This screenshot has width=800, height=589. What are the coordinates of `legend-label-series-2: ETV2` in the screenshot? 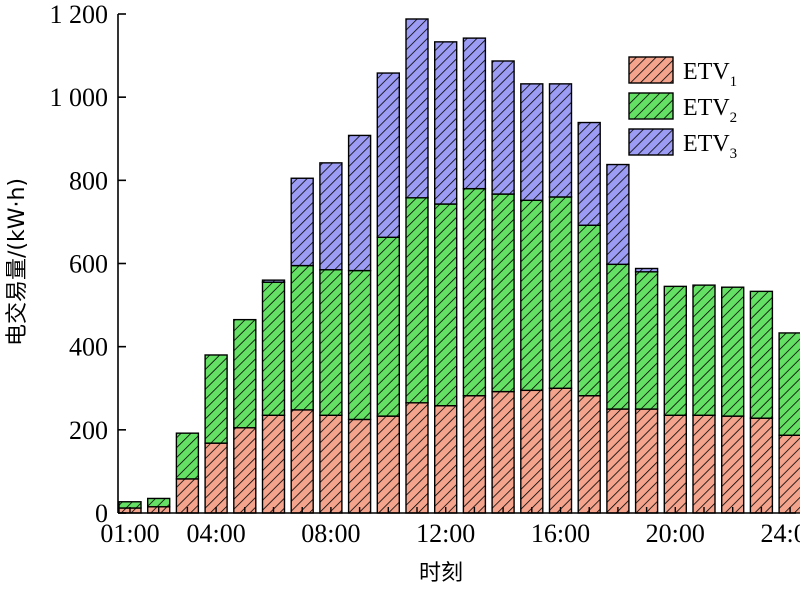 It's located at (710, 110).